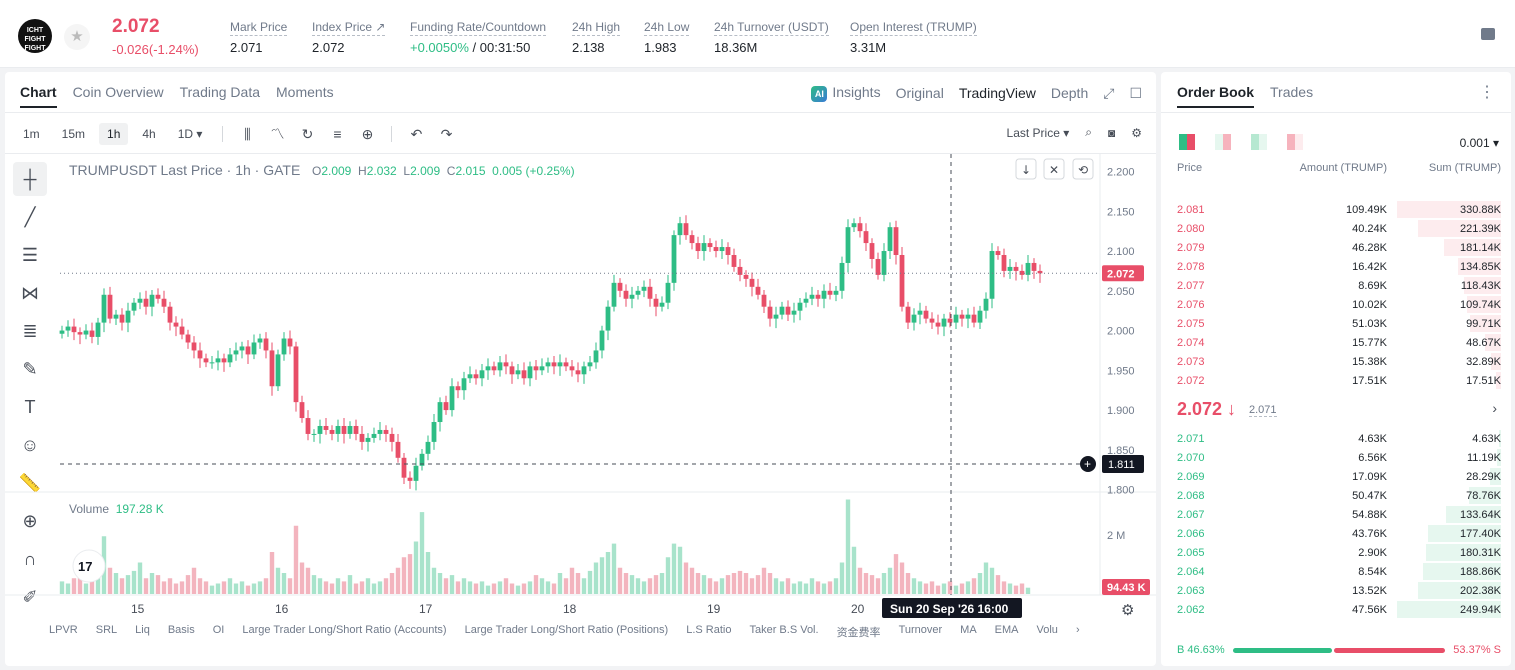  Describe the element at coordinates (1336, 380) in the screenshot. I see `asks-row: 2.072 17.51K 17.51K` at that location.